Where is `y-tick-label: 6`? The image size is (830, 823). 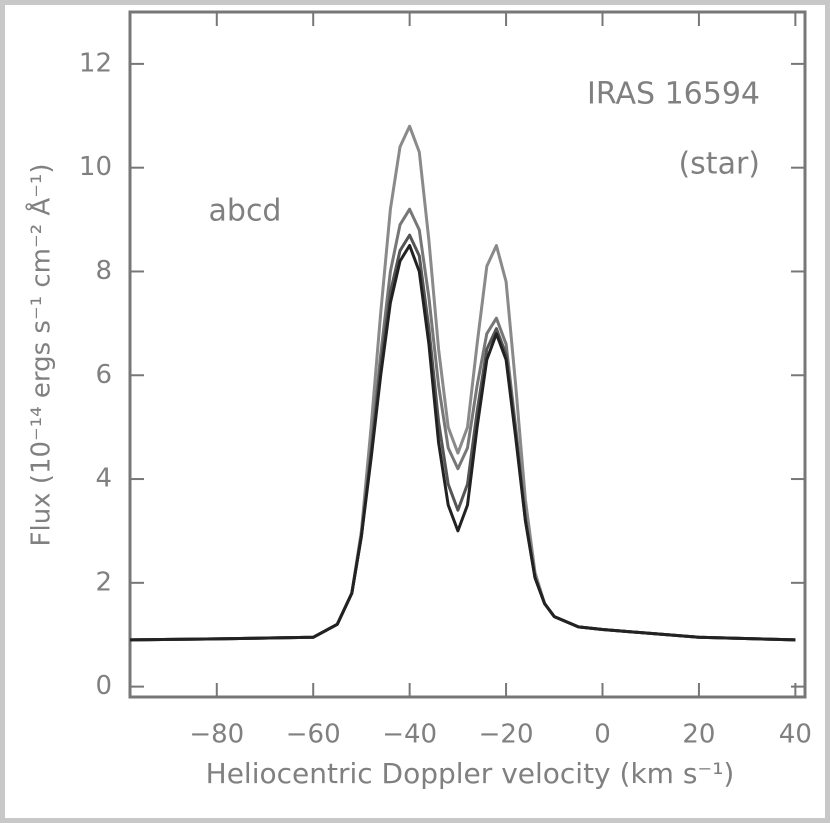
y-tick-label: 6 is located at coordinates (103, 375).